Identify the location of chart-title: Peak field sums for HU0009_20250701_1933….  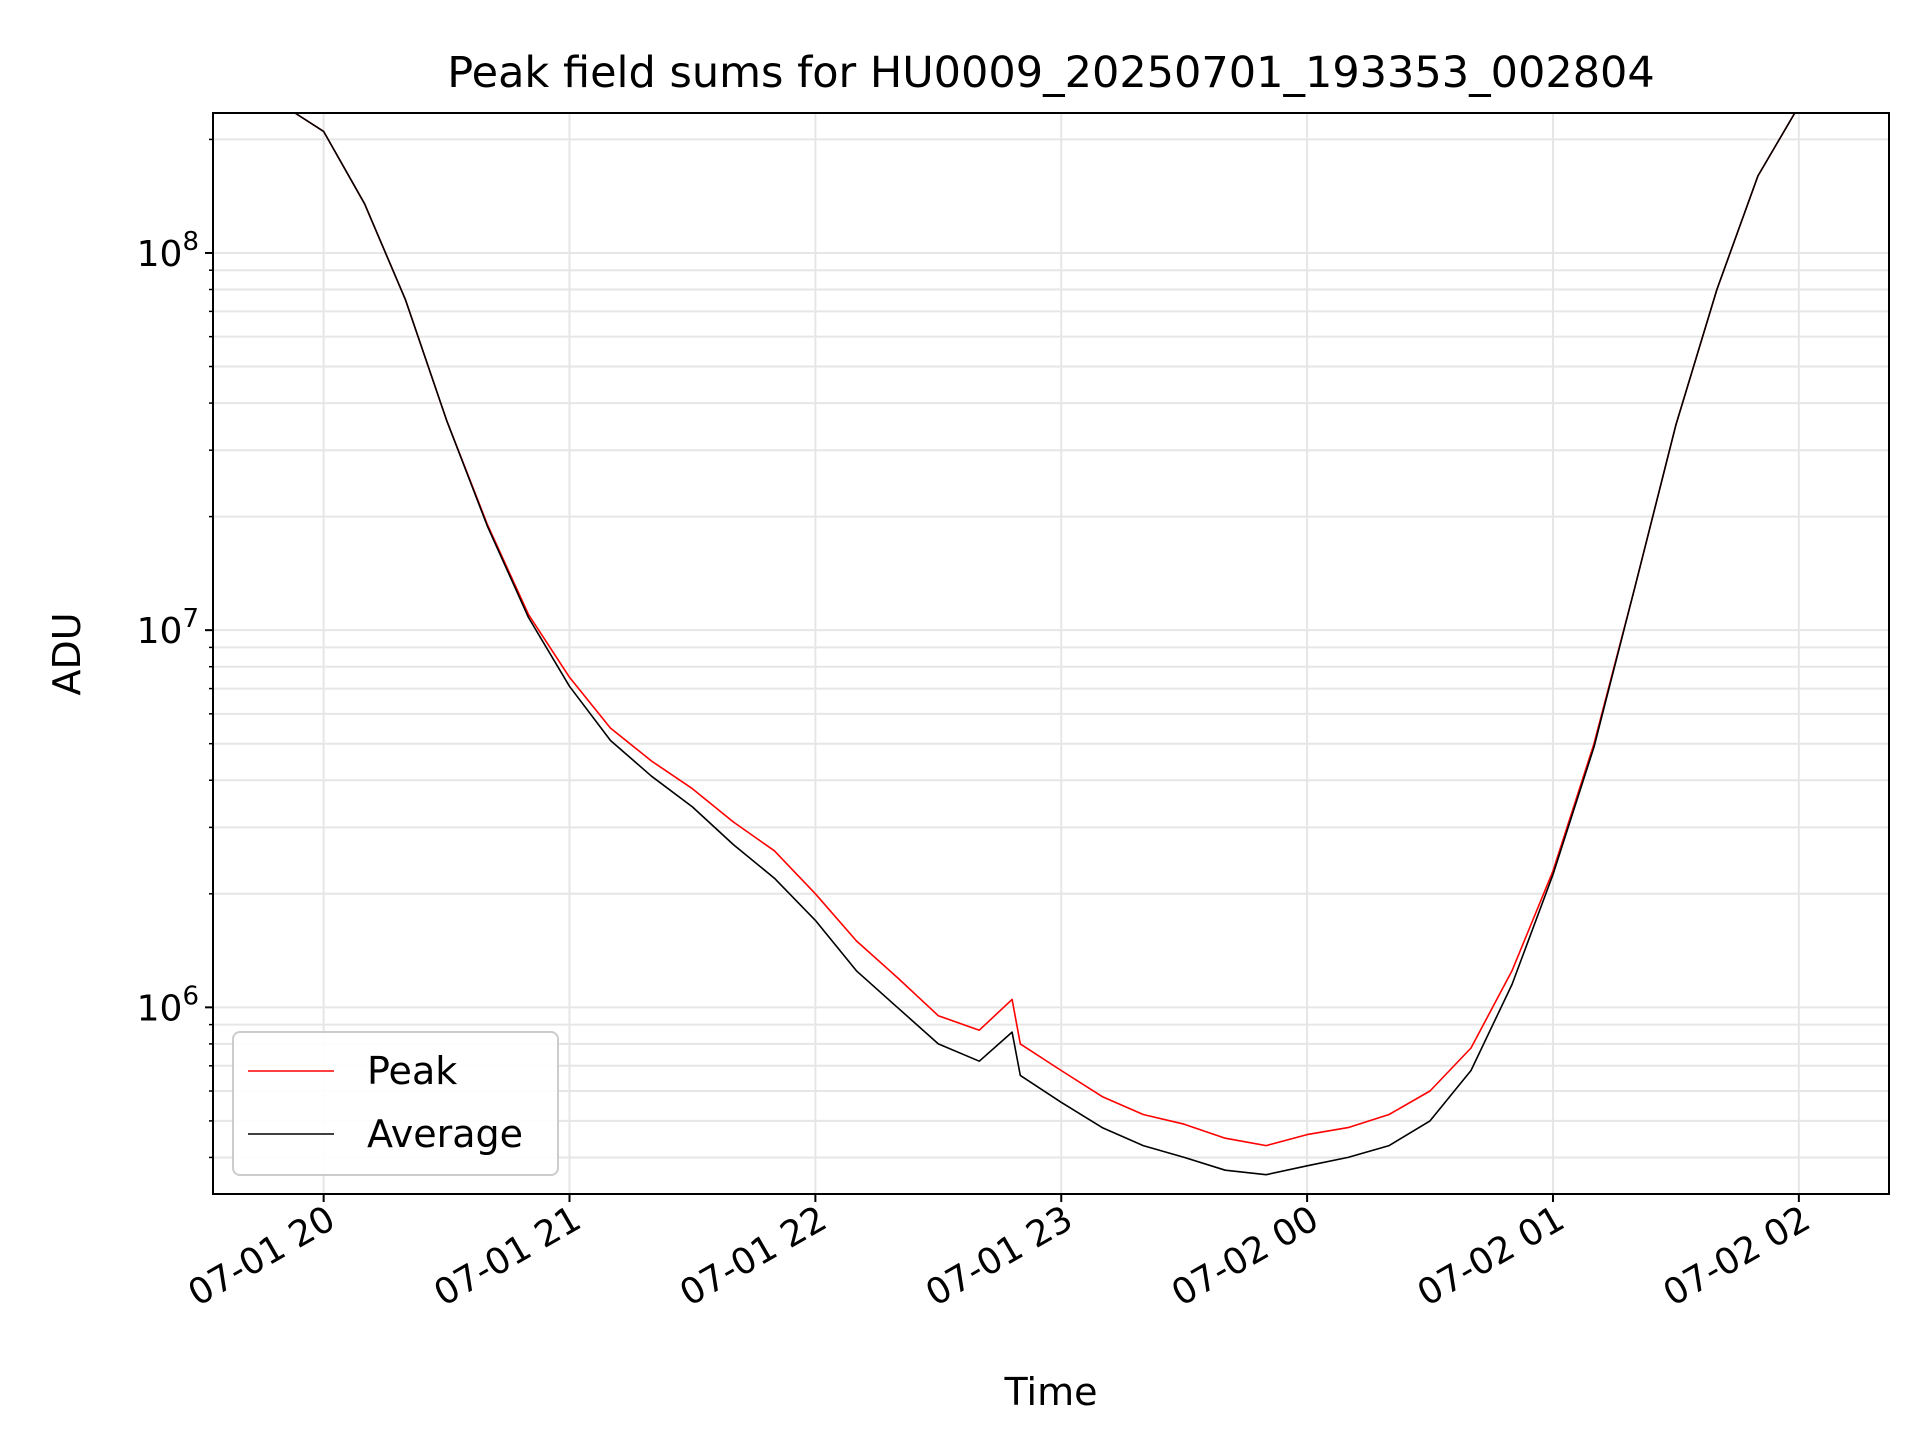
(1051, 73).